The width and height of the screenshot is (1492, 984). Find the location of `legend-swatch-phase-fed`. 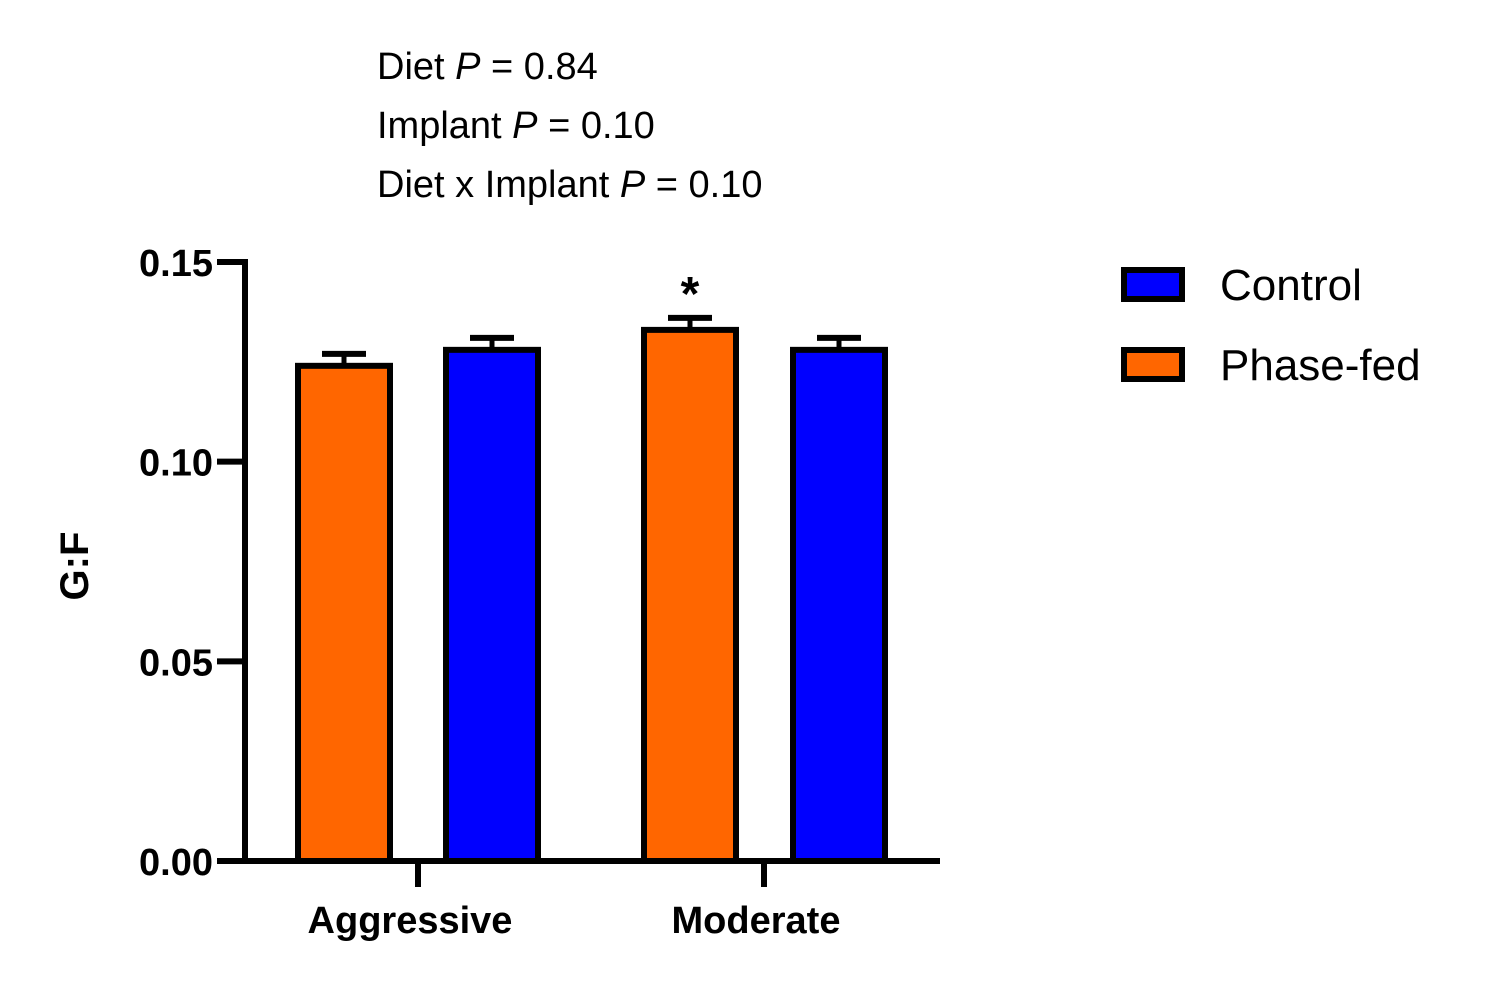

legend-swatch-phase-fed is located at coordinates (1153, 364).